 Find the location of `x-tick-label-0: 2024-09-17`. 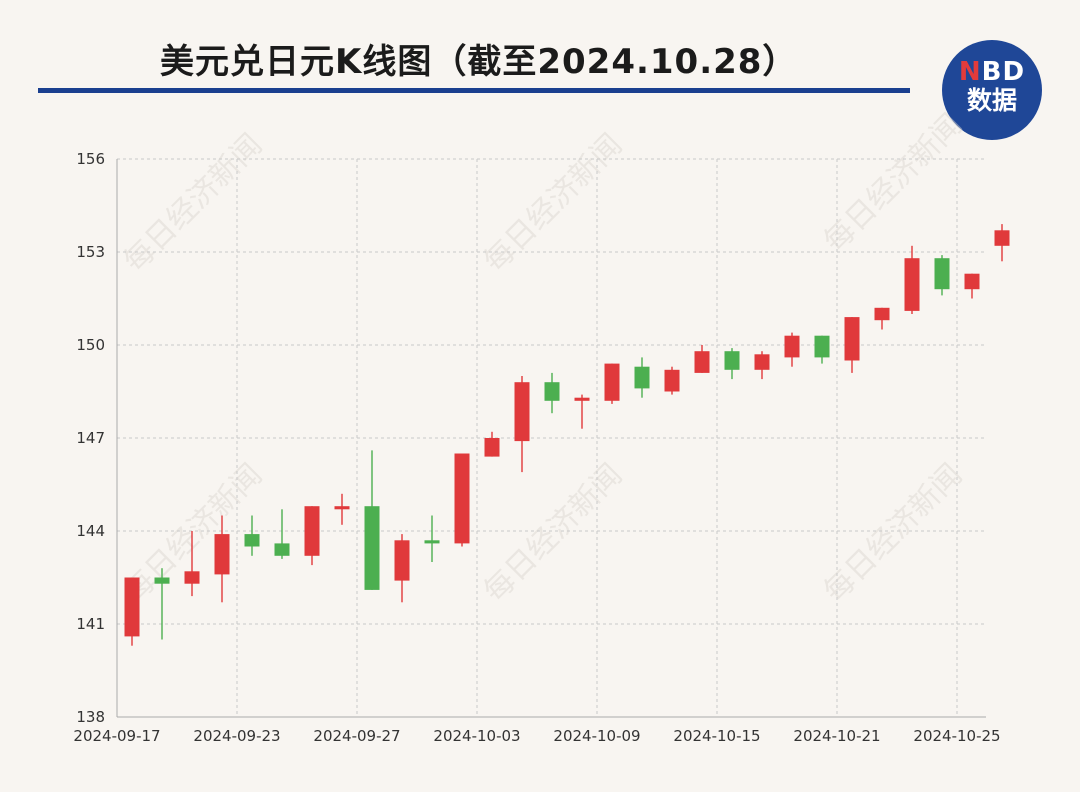

x-tick-label-0: 2024-09-17 is located at coordinates (116, 736).